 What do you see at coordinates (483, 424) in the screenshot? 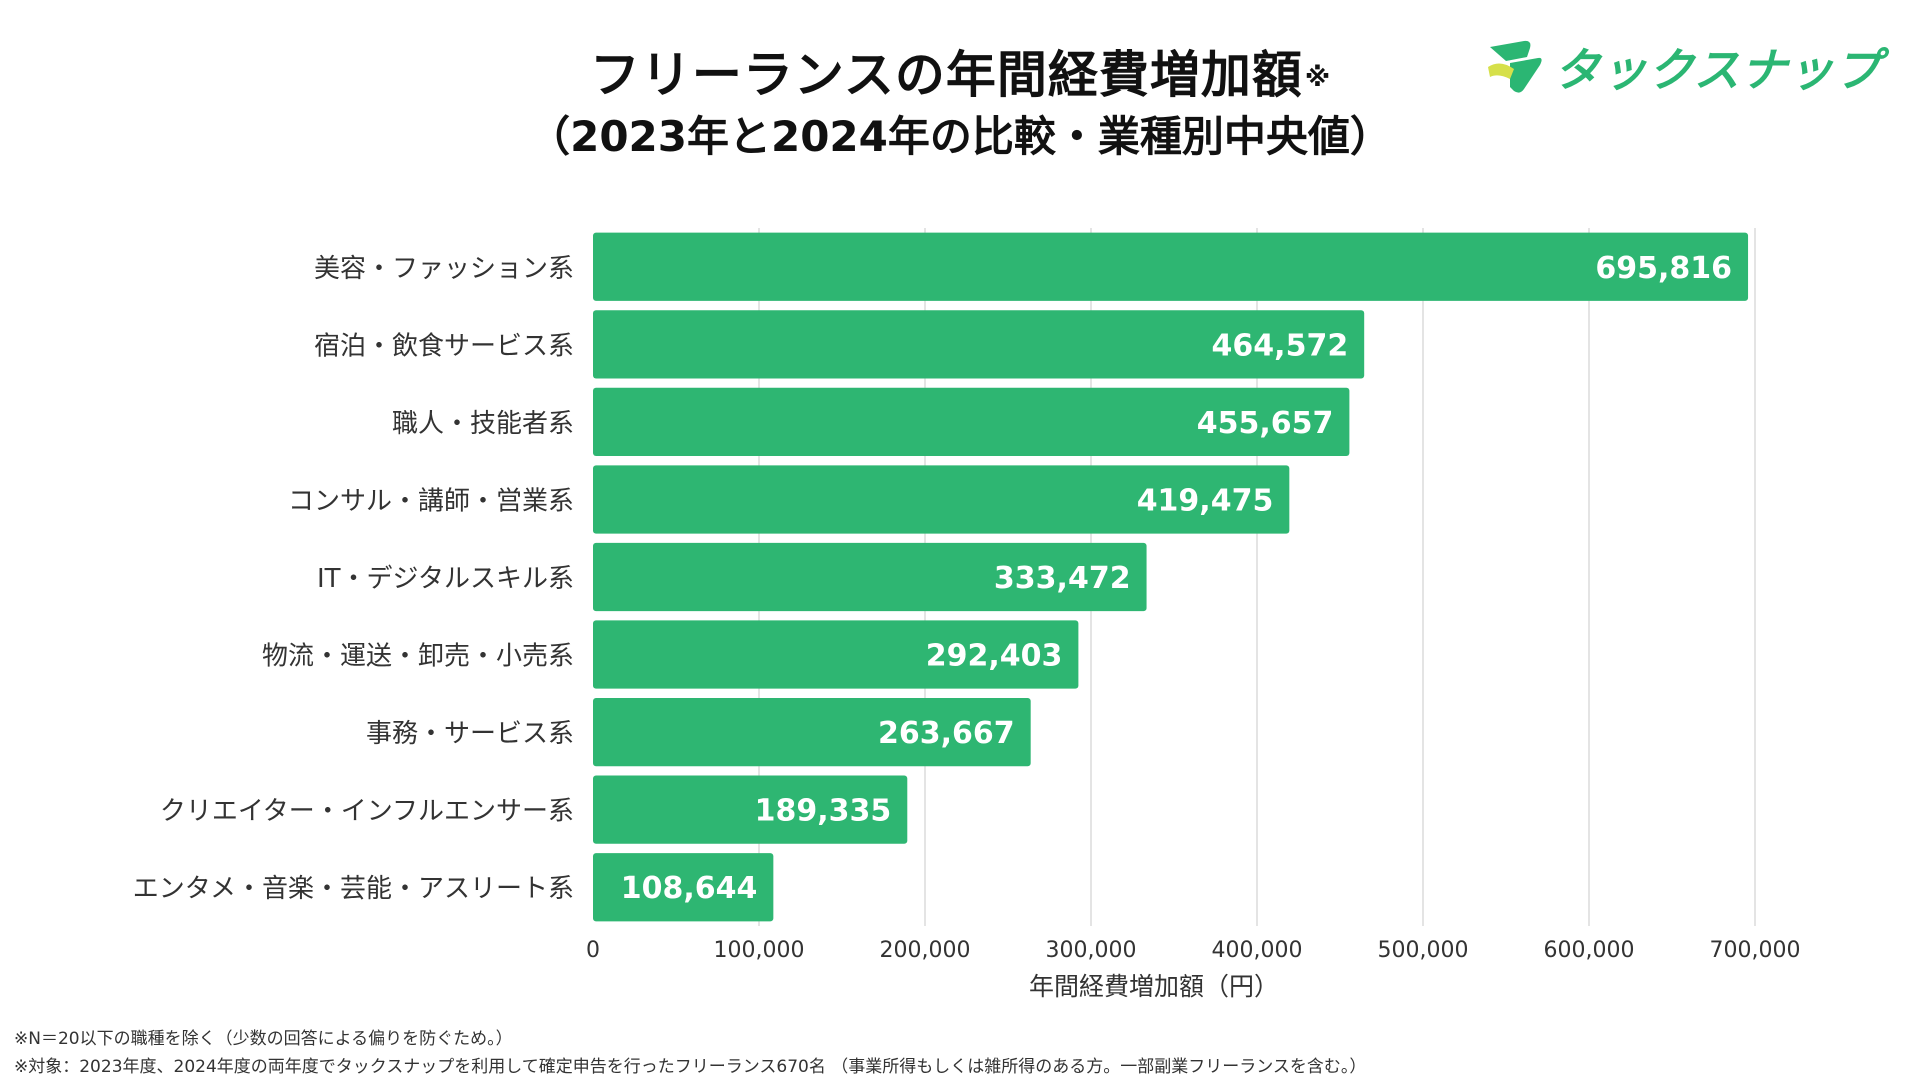
I see `category-label: 職人・技能者系` at bounding box center [483, 424].